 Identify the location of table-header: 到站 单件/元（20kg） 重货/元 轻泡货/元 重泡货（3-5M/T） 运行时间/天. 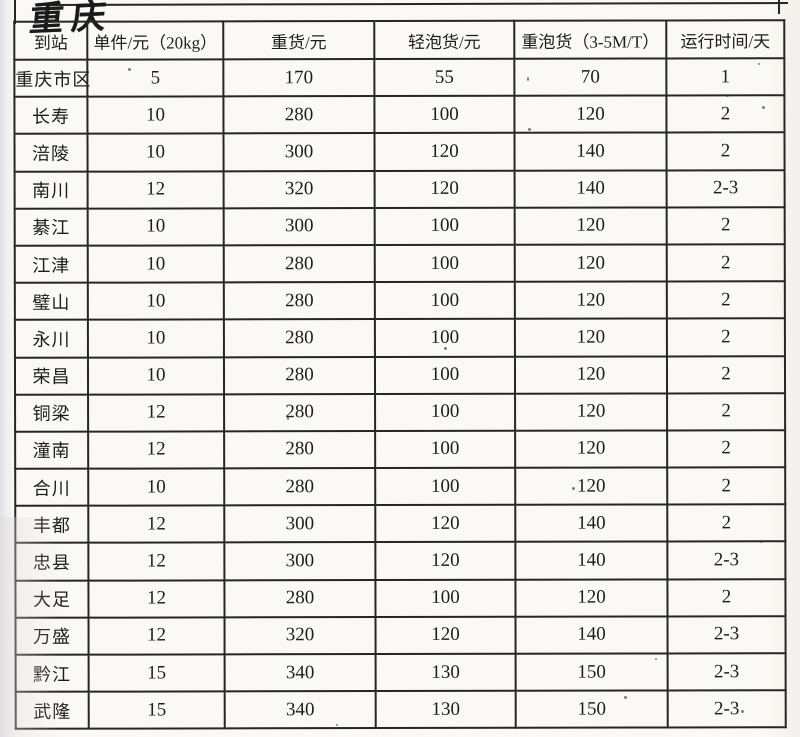
(399, 40).